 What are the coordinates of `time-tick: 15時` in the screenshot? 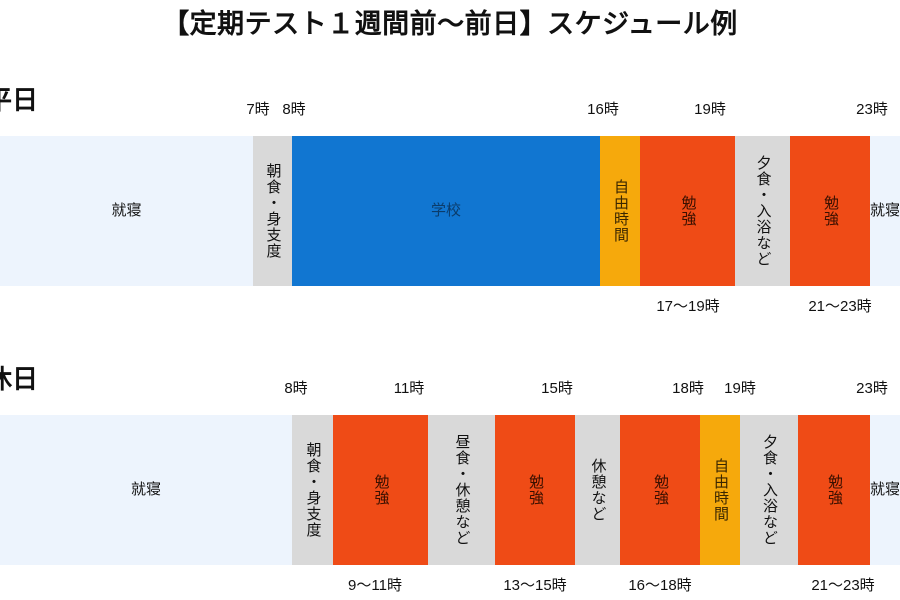 It's located at (557, 388).